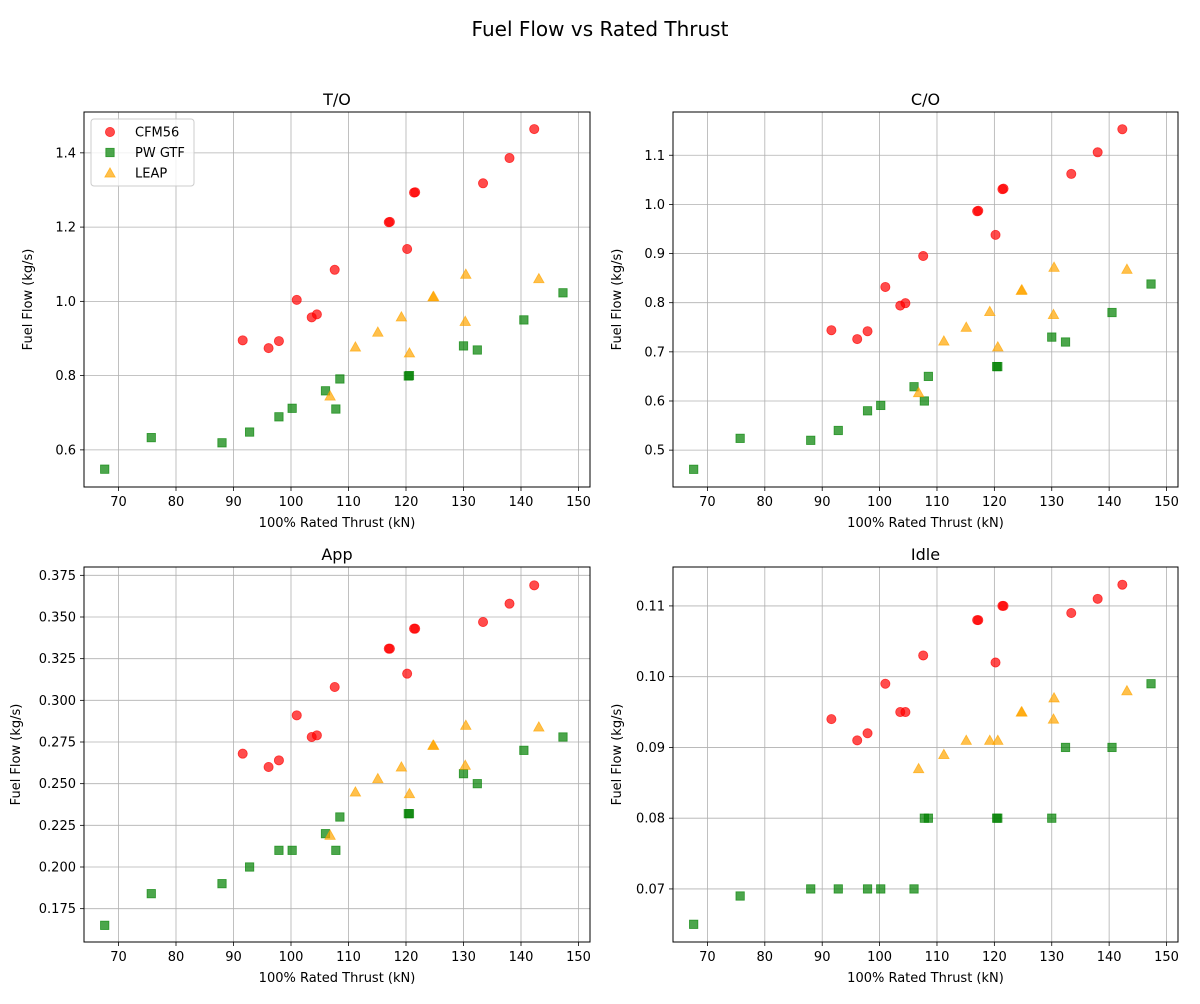  What do you see at coordinates (142, 152) in the screenshot?
I see `legend-frame` at bounding box center [142, 152].